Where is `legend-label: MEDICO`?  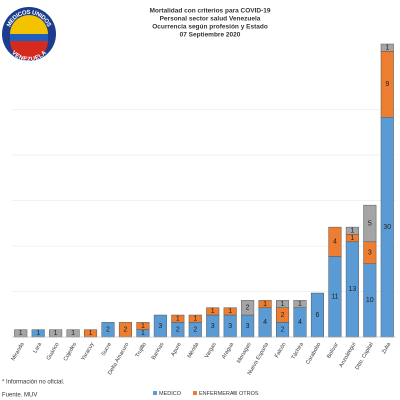
legend-label: MEDICO is located at coordinates (170, 394).